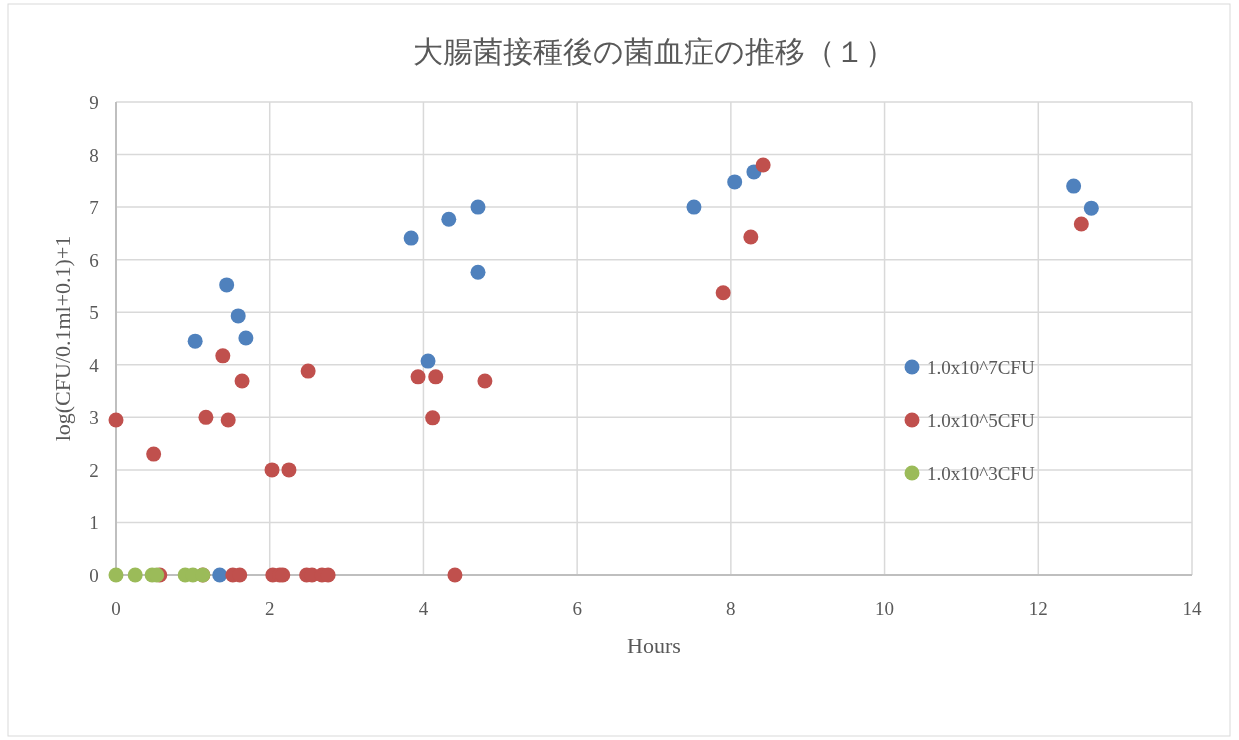 Image resolution: width=1239 pixels, height=740 pixels. I want to click on legend-item: 1.0x10^7CFU, so click(969, 367).